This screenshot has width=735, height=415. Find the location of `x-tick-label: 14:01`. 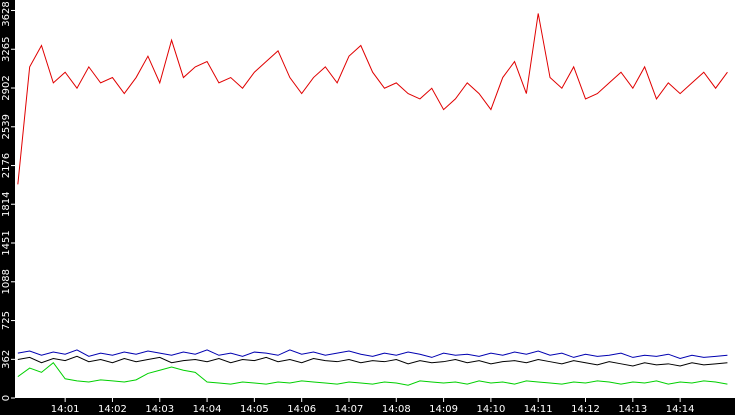

x-tick-label: 14:01 is located at coordinates (65, 409).